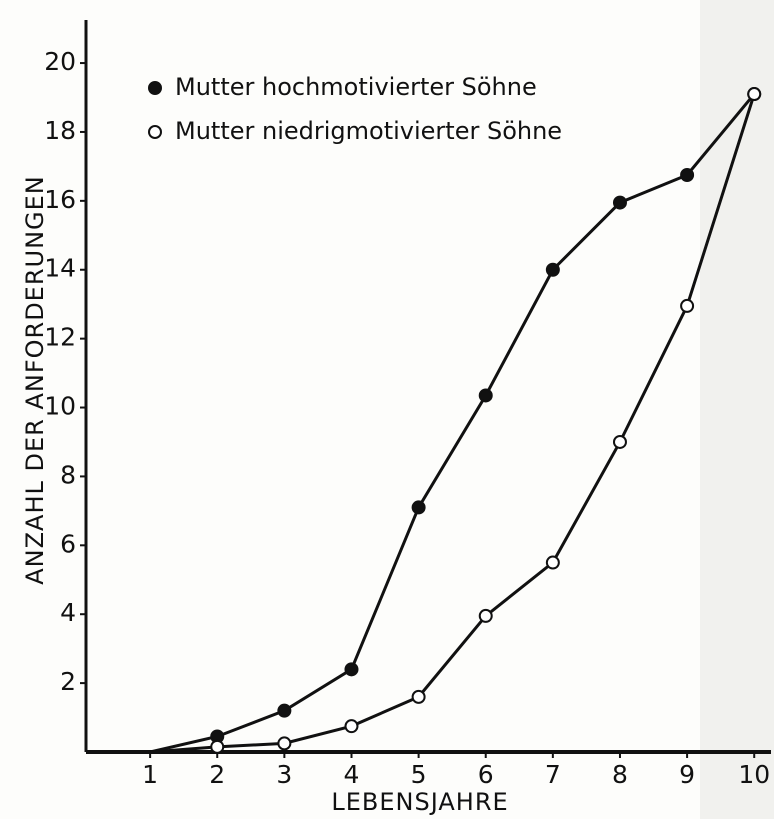 The height and width of the screenshot is (819, 774). I want to click on y-axis-label: ANZAHL DER ANFORDERUNGEN, so click(35, 380).